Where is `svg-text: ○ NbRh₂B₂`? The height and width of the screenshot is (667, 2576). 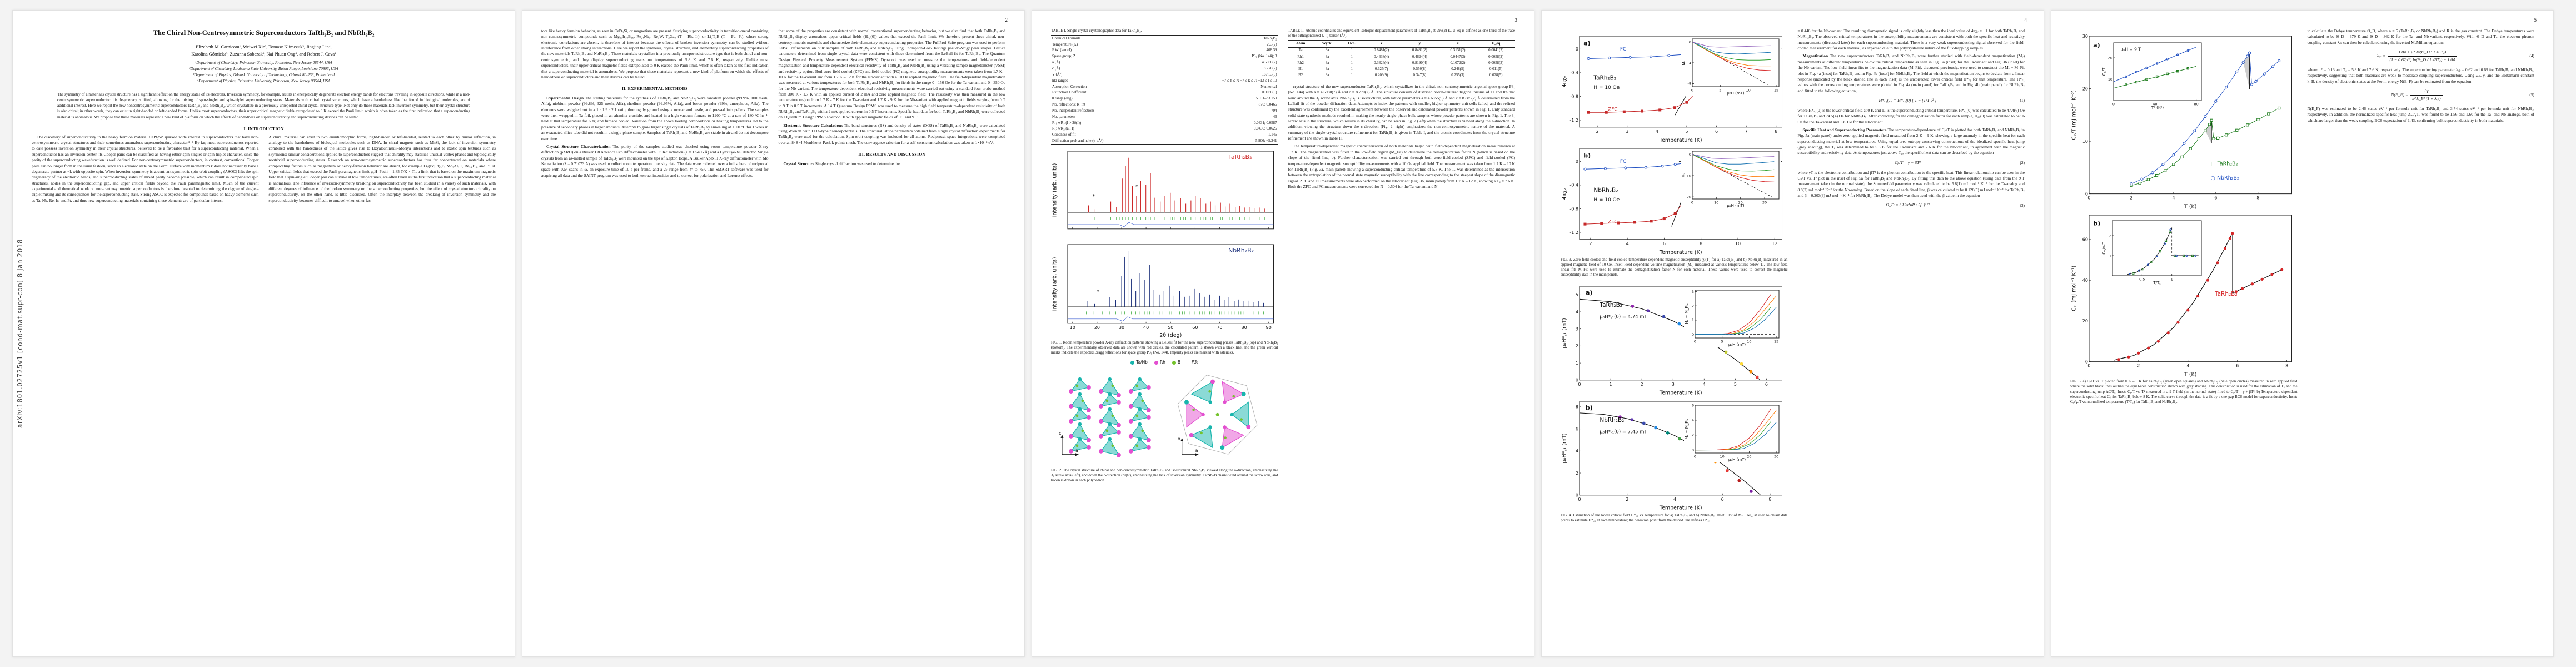
svg-text: ○ NbRh₂B₂ is located at coordinates (2225, 178).